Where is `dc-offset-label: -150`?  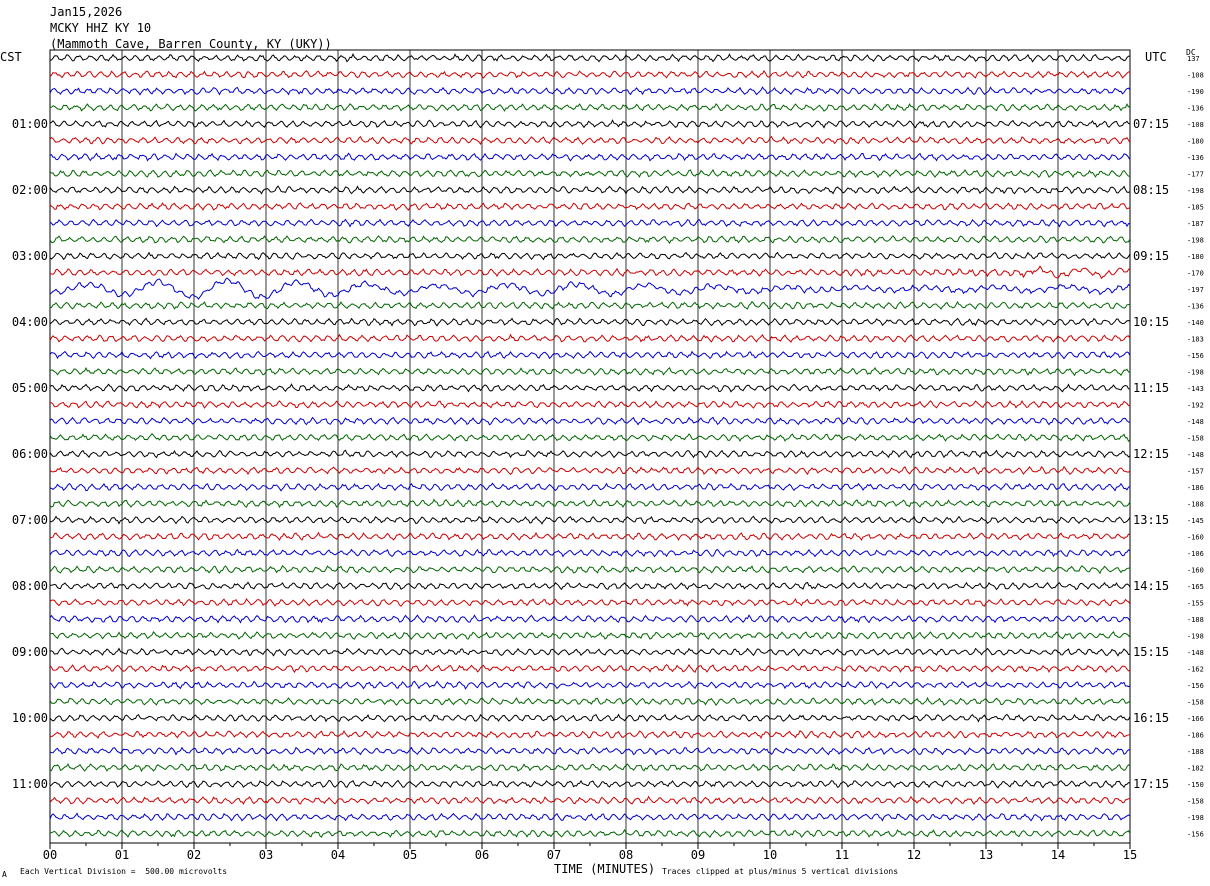
dc-offset-label: -150 is located at coordinates (1195, 785).